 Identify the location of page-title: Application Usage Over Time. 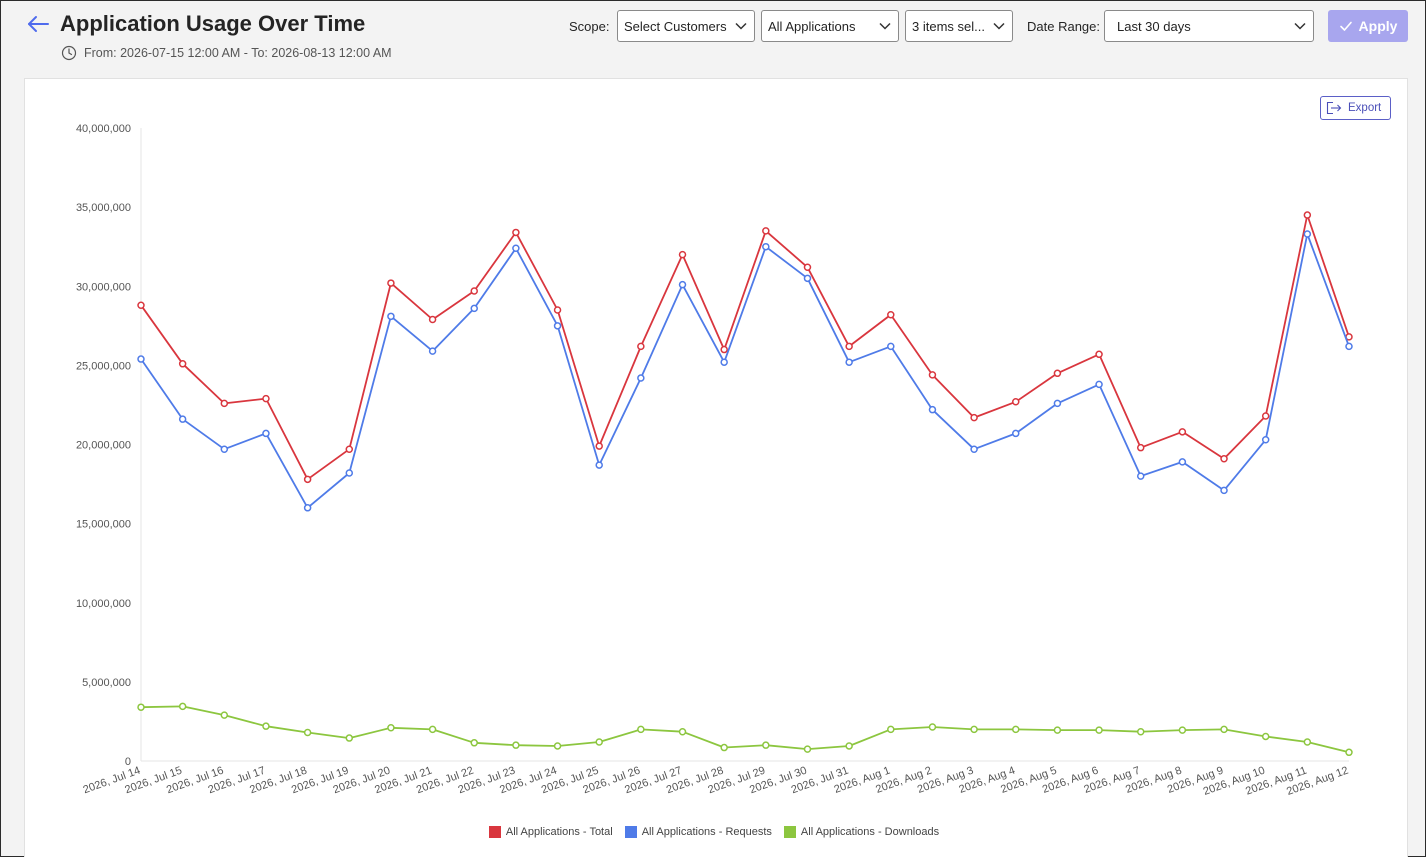
(213, 23).